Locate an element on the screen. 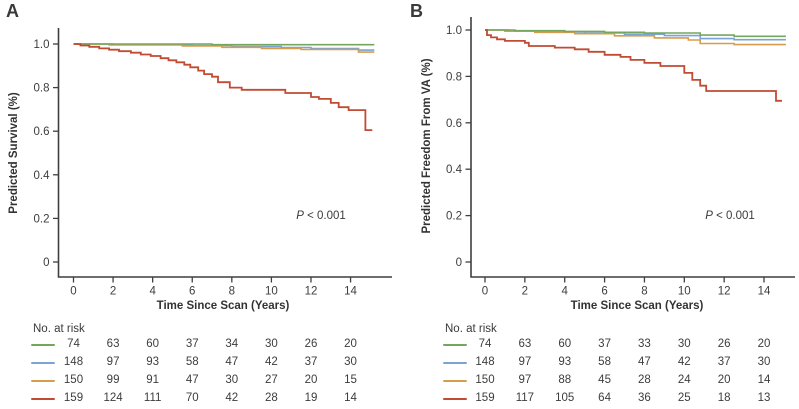 Image resolution: width=799 pixels, height=409 pixels. x-axis-title-b: Time Since Scan (Years) is located at coordinates (637, 306).